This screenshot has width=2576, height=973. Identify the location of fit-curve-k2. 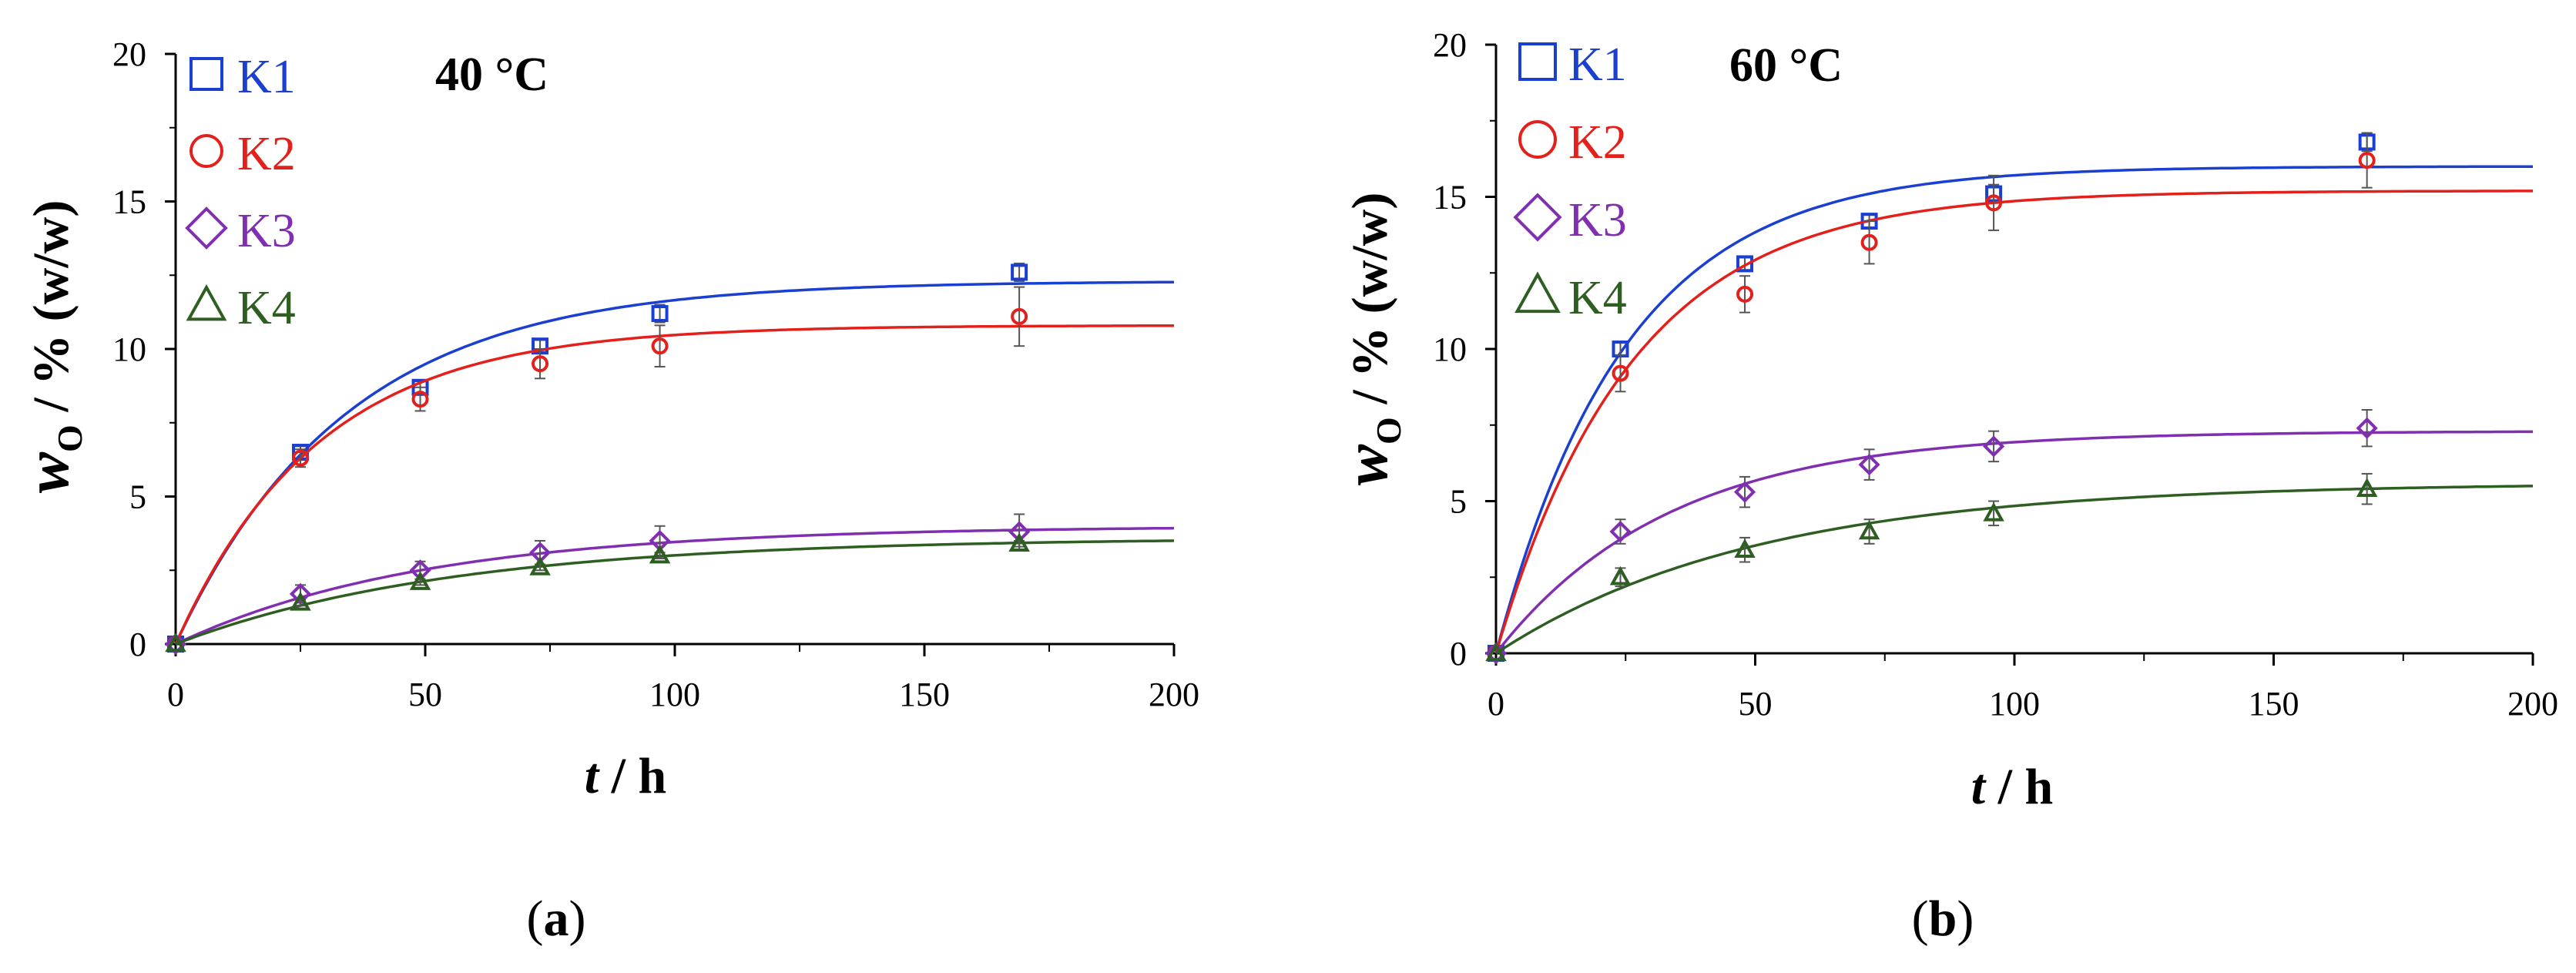
(674, 484).